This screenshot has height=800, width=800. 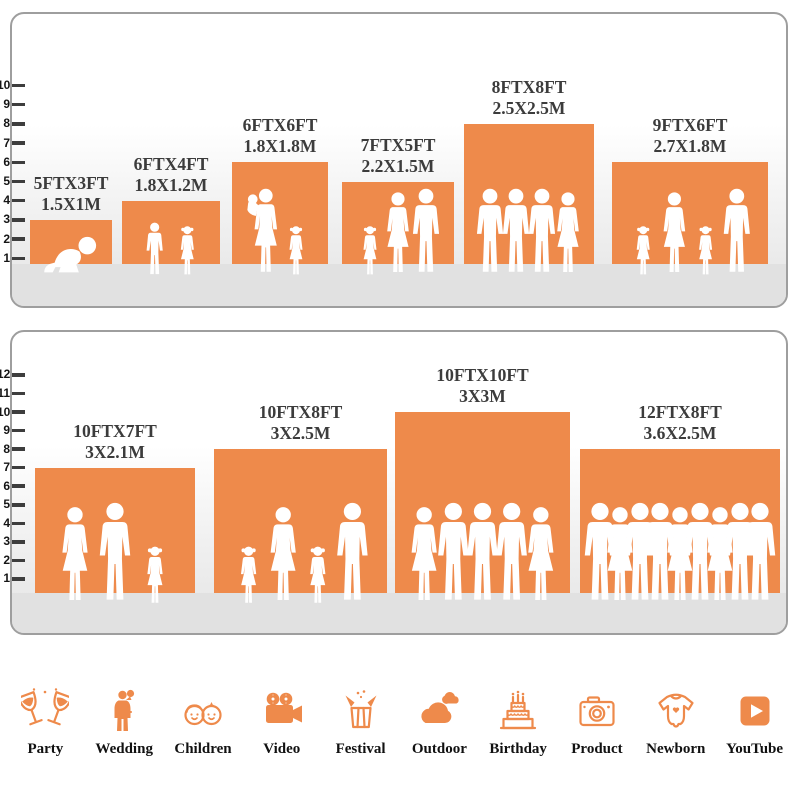 I want to click on category-label: Birthday, so click(x=518, y=749).